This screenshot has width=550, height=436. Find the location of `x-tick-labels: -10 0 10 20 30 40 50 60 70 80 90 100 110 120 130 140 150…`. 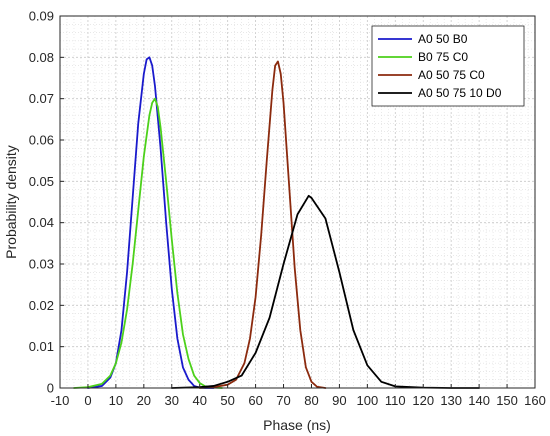

x-tick-labels: -10 0 10 20 30 40 50 60 70 80 90 100 110 120 130 140 150… is located at coordinates (298, 396).